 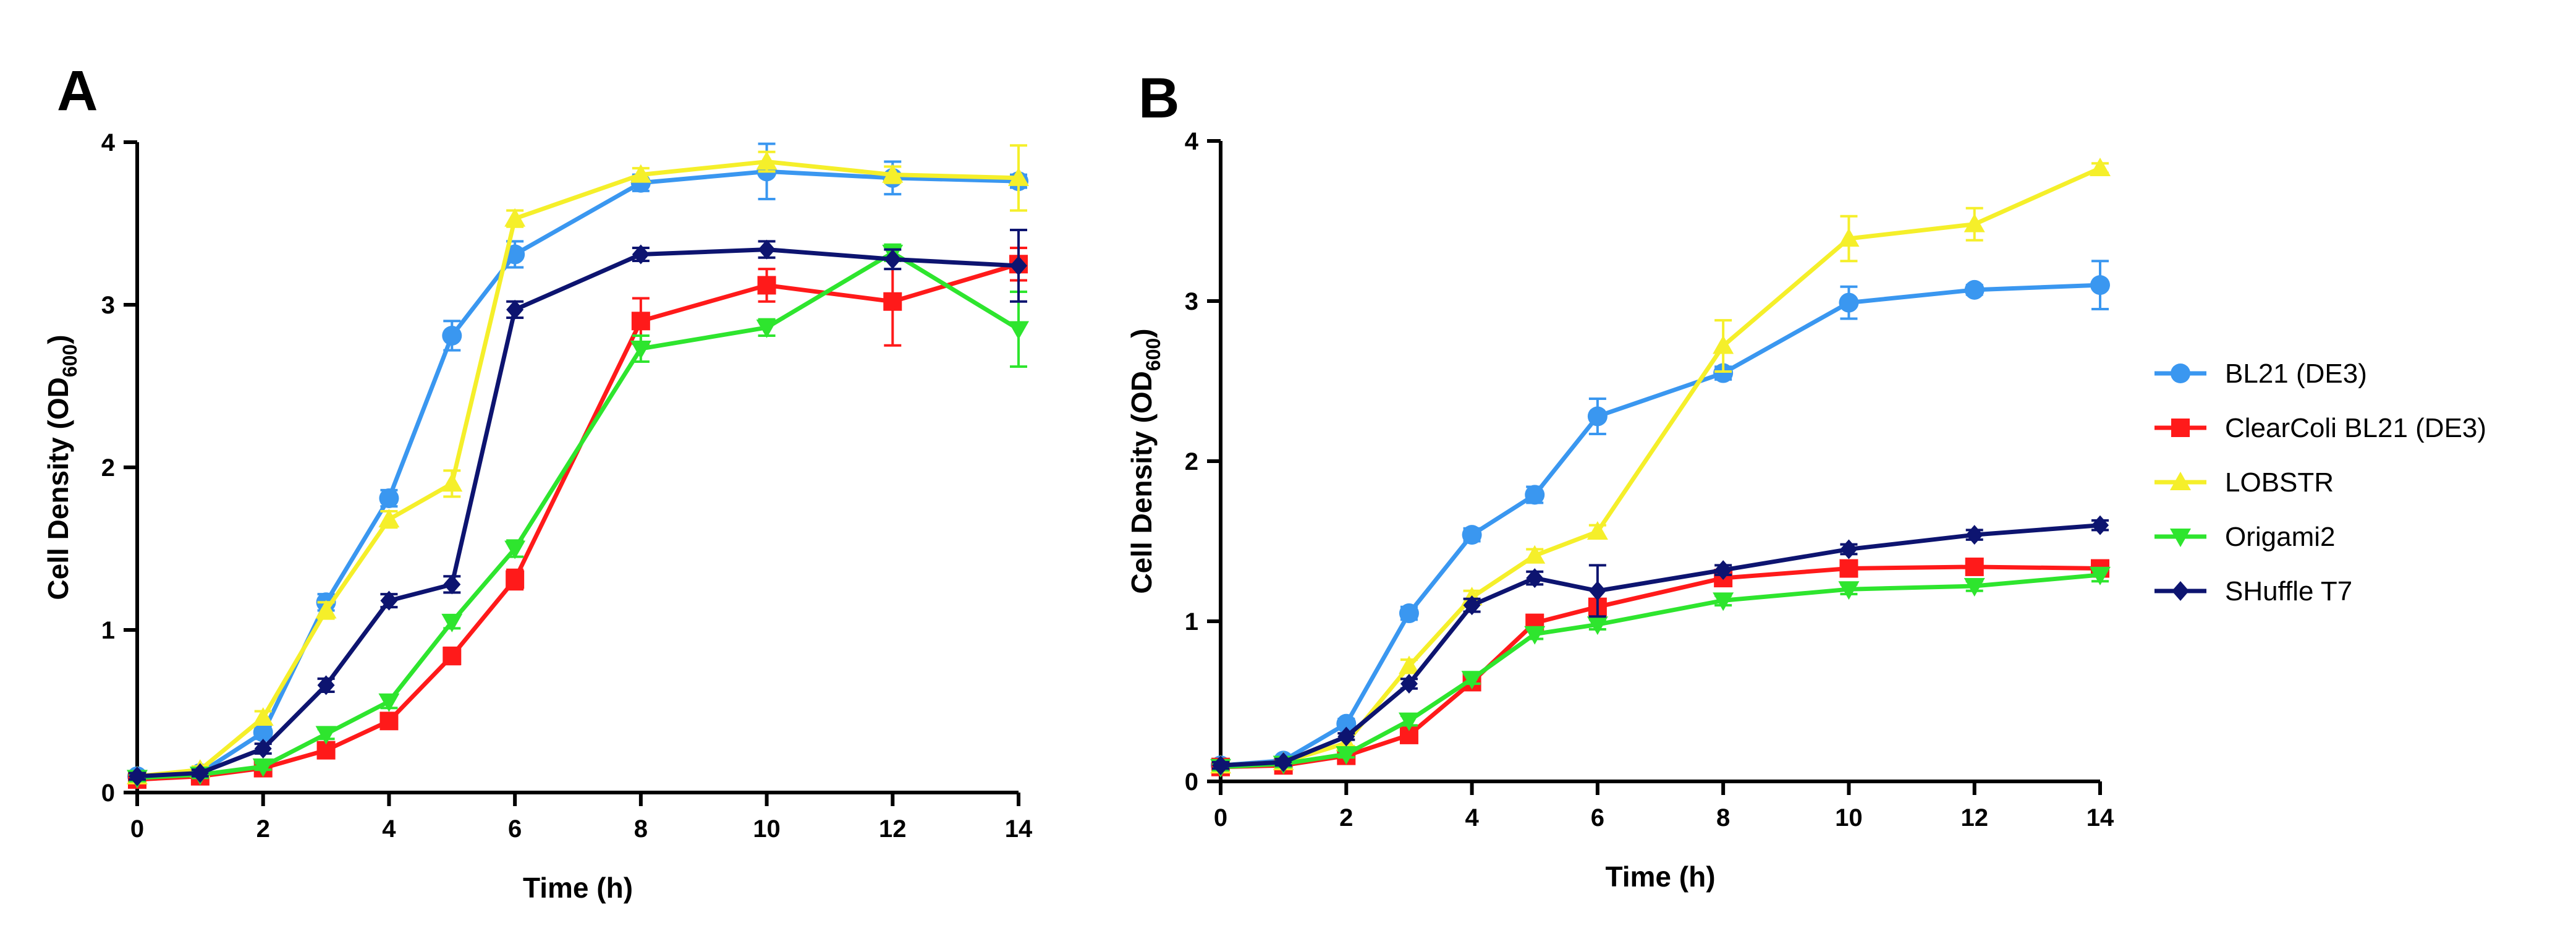 I want to click on y-axis-title-close: ), so click(x=1141, y=333).